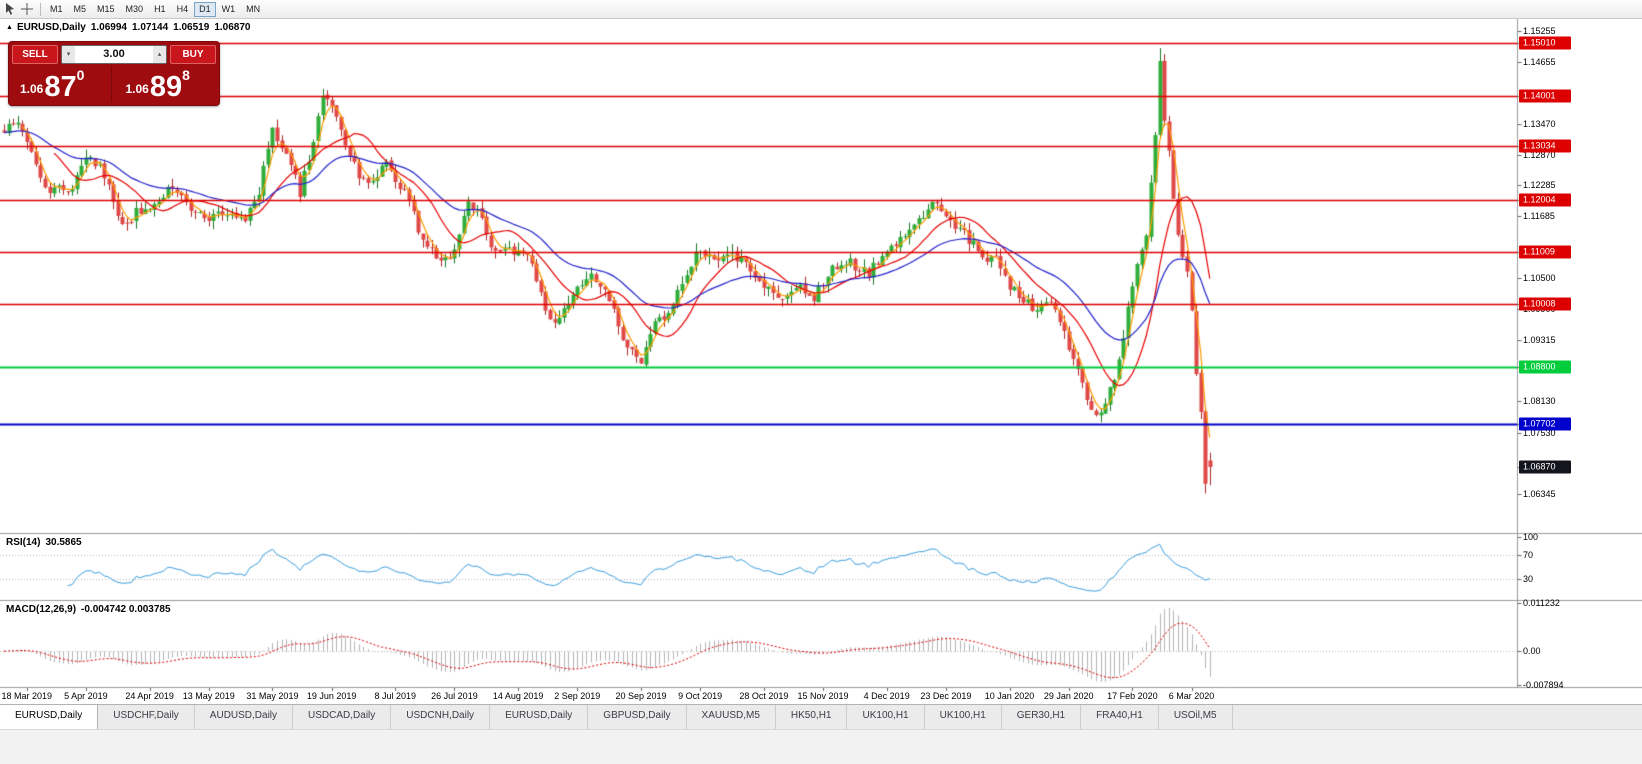  What do you see at coordinates (1545, 467) in the screenshot?
I see `bid-price-badge: 1.06870` at bounding box center [1545, 467].